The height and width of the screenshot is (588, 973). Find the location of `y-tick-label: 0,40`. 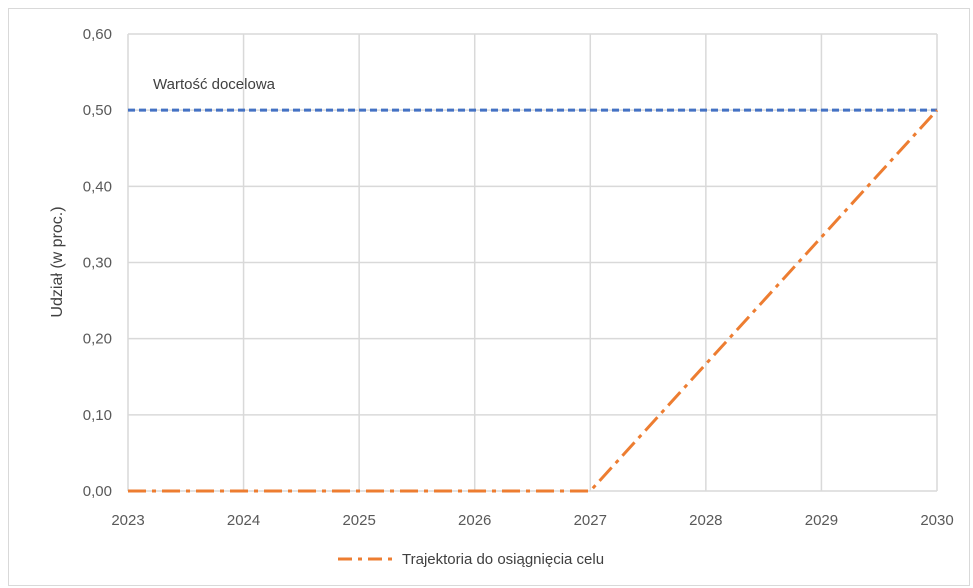

y-tick-label: 0,40 is located at coordinates (97, 186).